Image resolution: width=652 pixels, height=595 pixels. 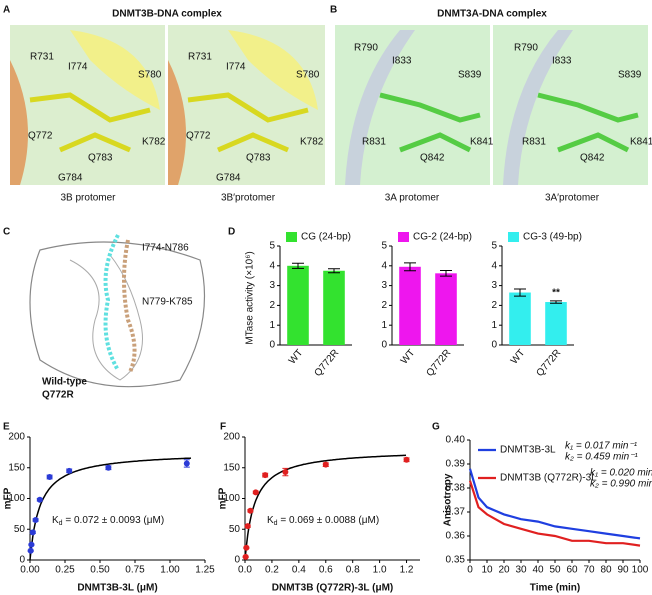 What do you see at coordinates (601, 457) in the screenshot?
I see `rate-constant: k₂ = 0.459 min⁻¹` at bounding box center [601, 457].